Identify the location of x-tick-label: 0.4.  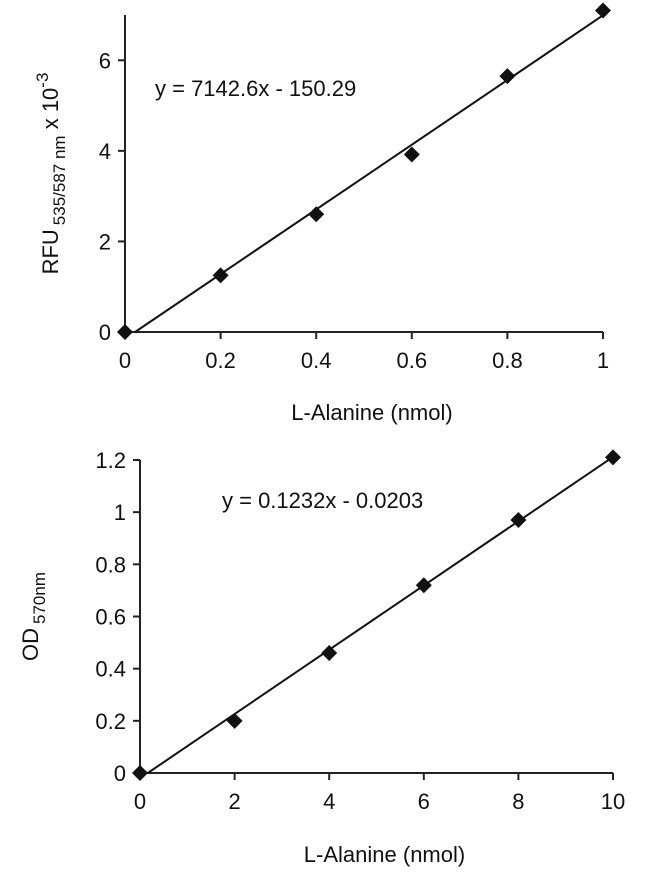
(316, 360).